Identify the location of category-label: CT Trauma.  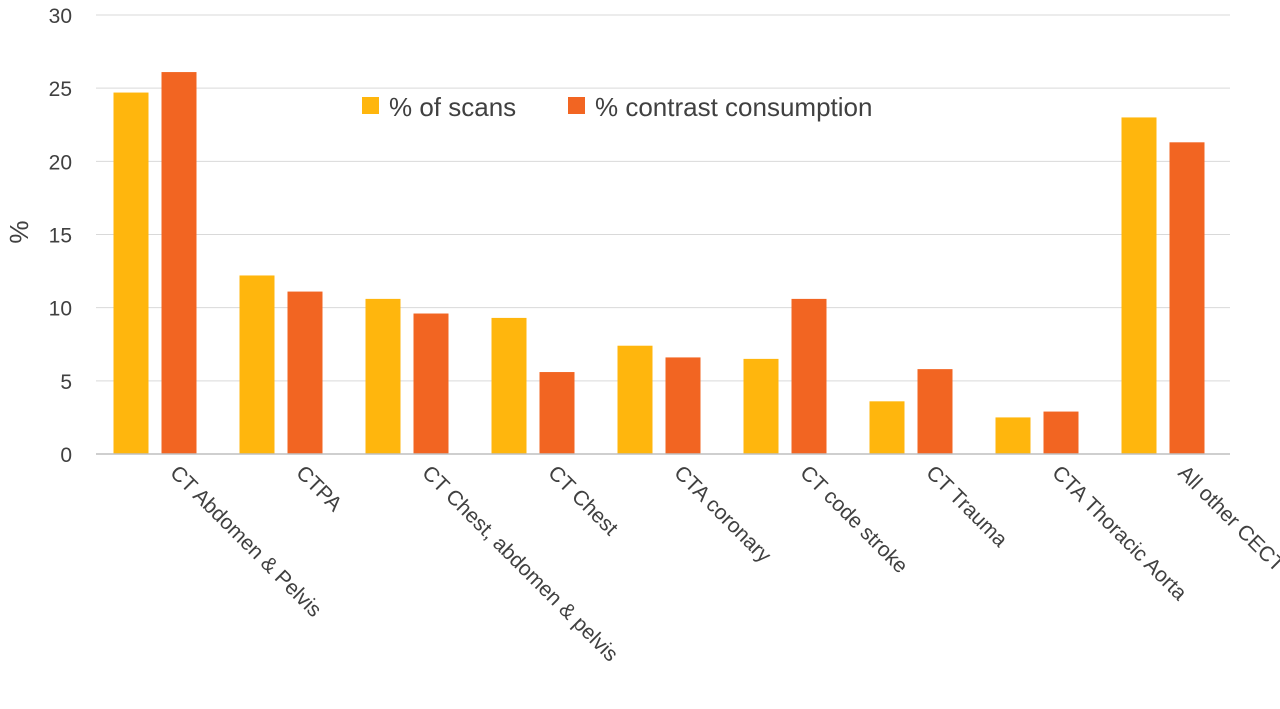
(966, 506).